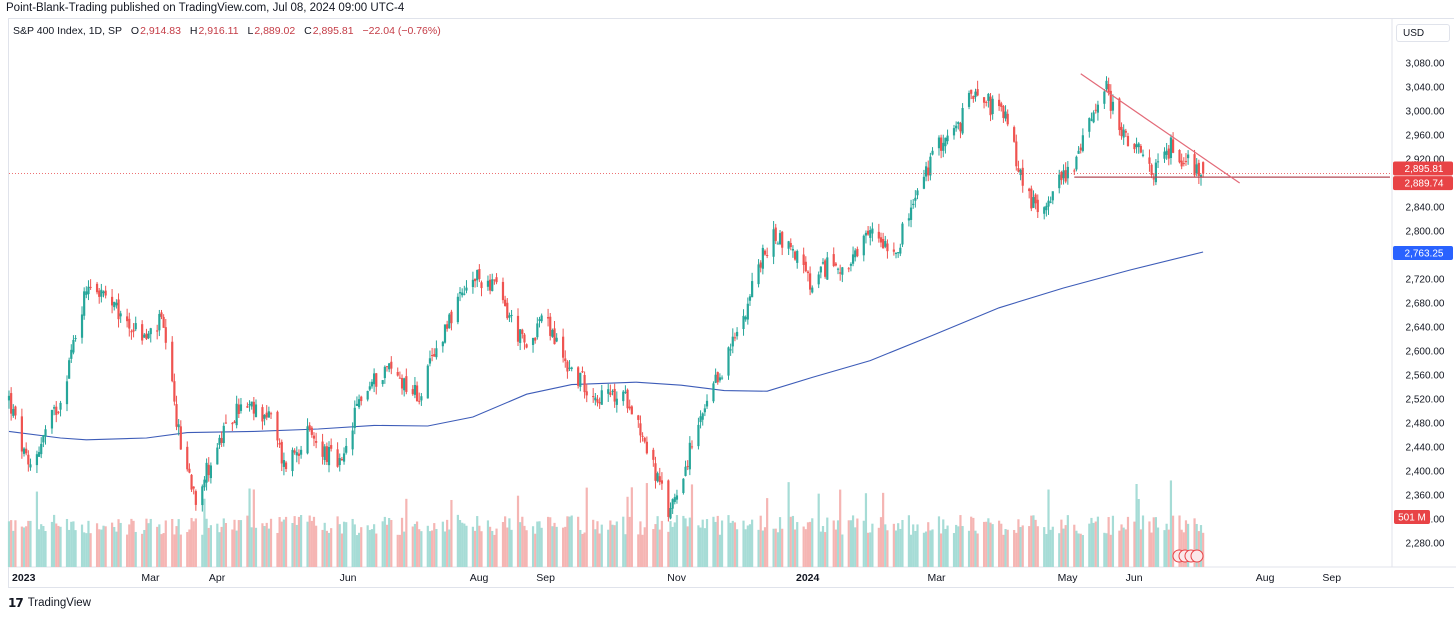 The height and width of the screenshot is (617, 1456). I want to click on symbol-name: S&P 400 Index, 1D, SP, so click(67, 31).